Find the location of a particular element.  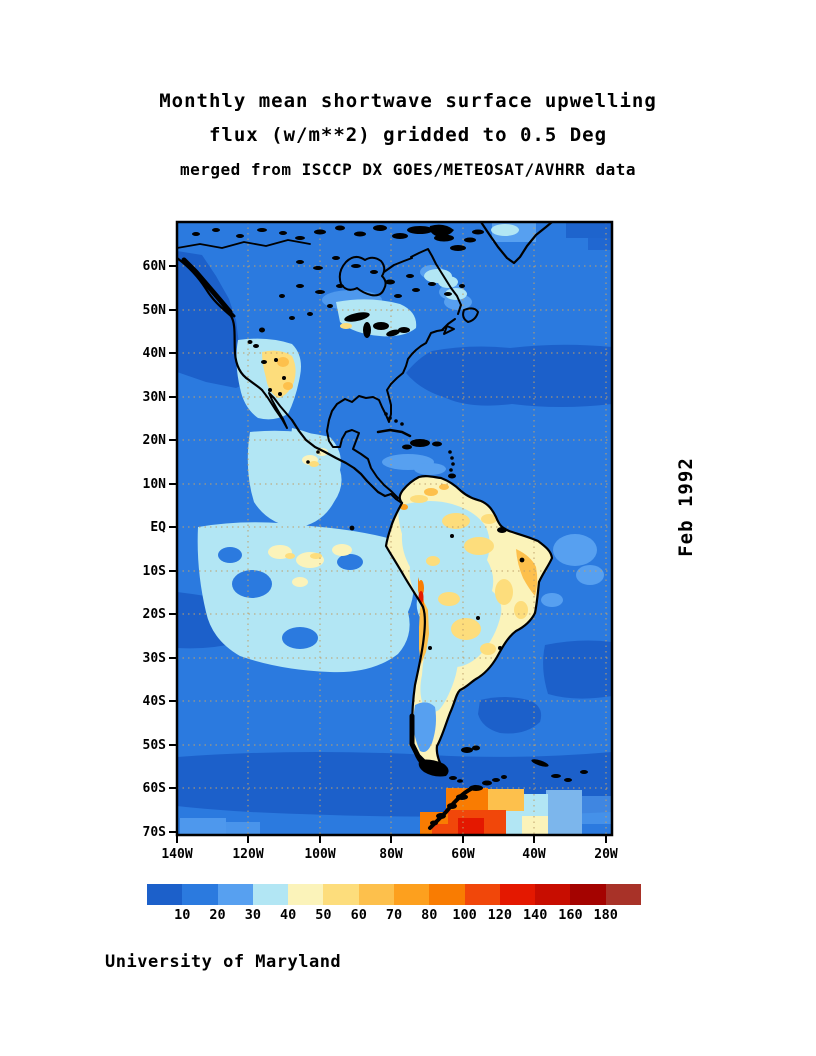

lat-label: 20N is located at coordinates (155, 440).